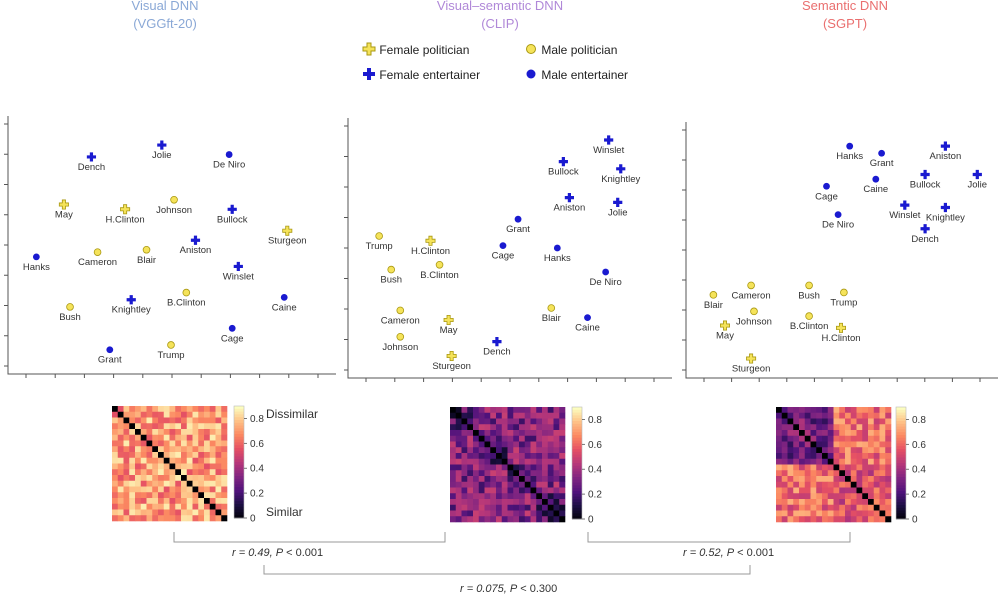 The image size is (1000, 596). What do you see at coordinates (125, 209) in the screenshot?
I see `marker-hclinton` at bounding box center [125, 209].